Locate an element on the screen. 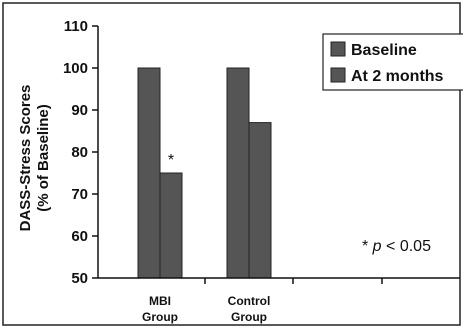  legend-swatch-2months is located at coordinates (338, 75).